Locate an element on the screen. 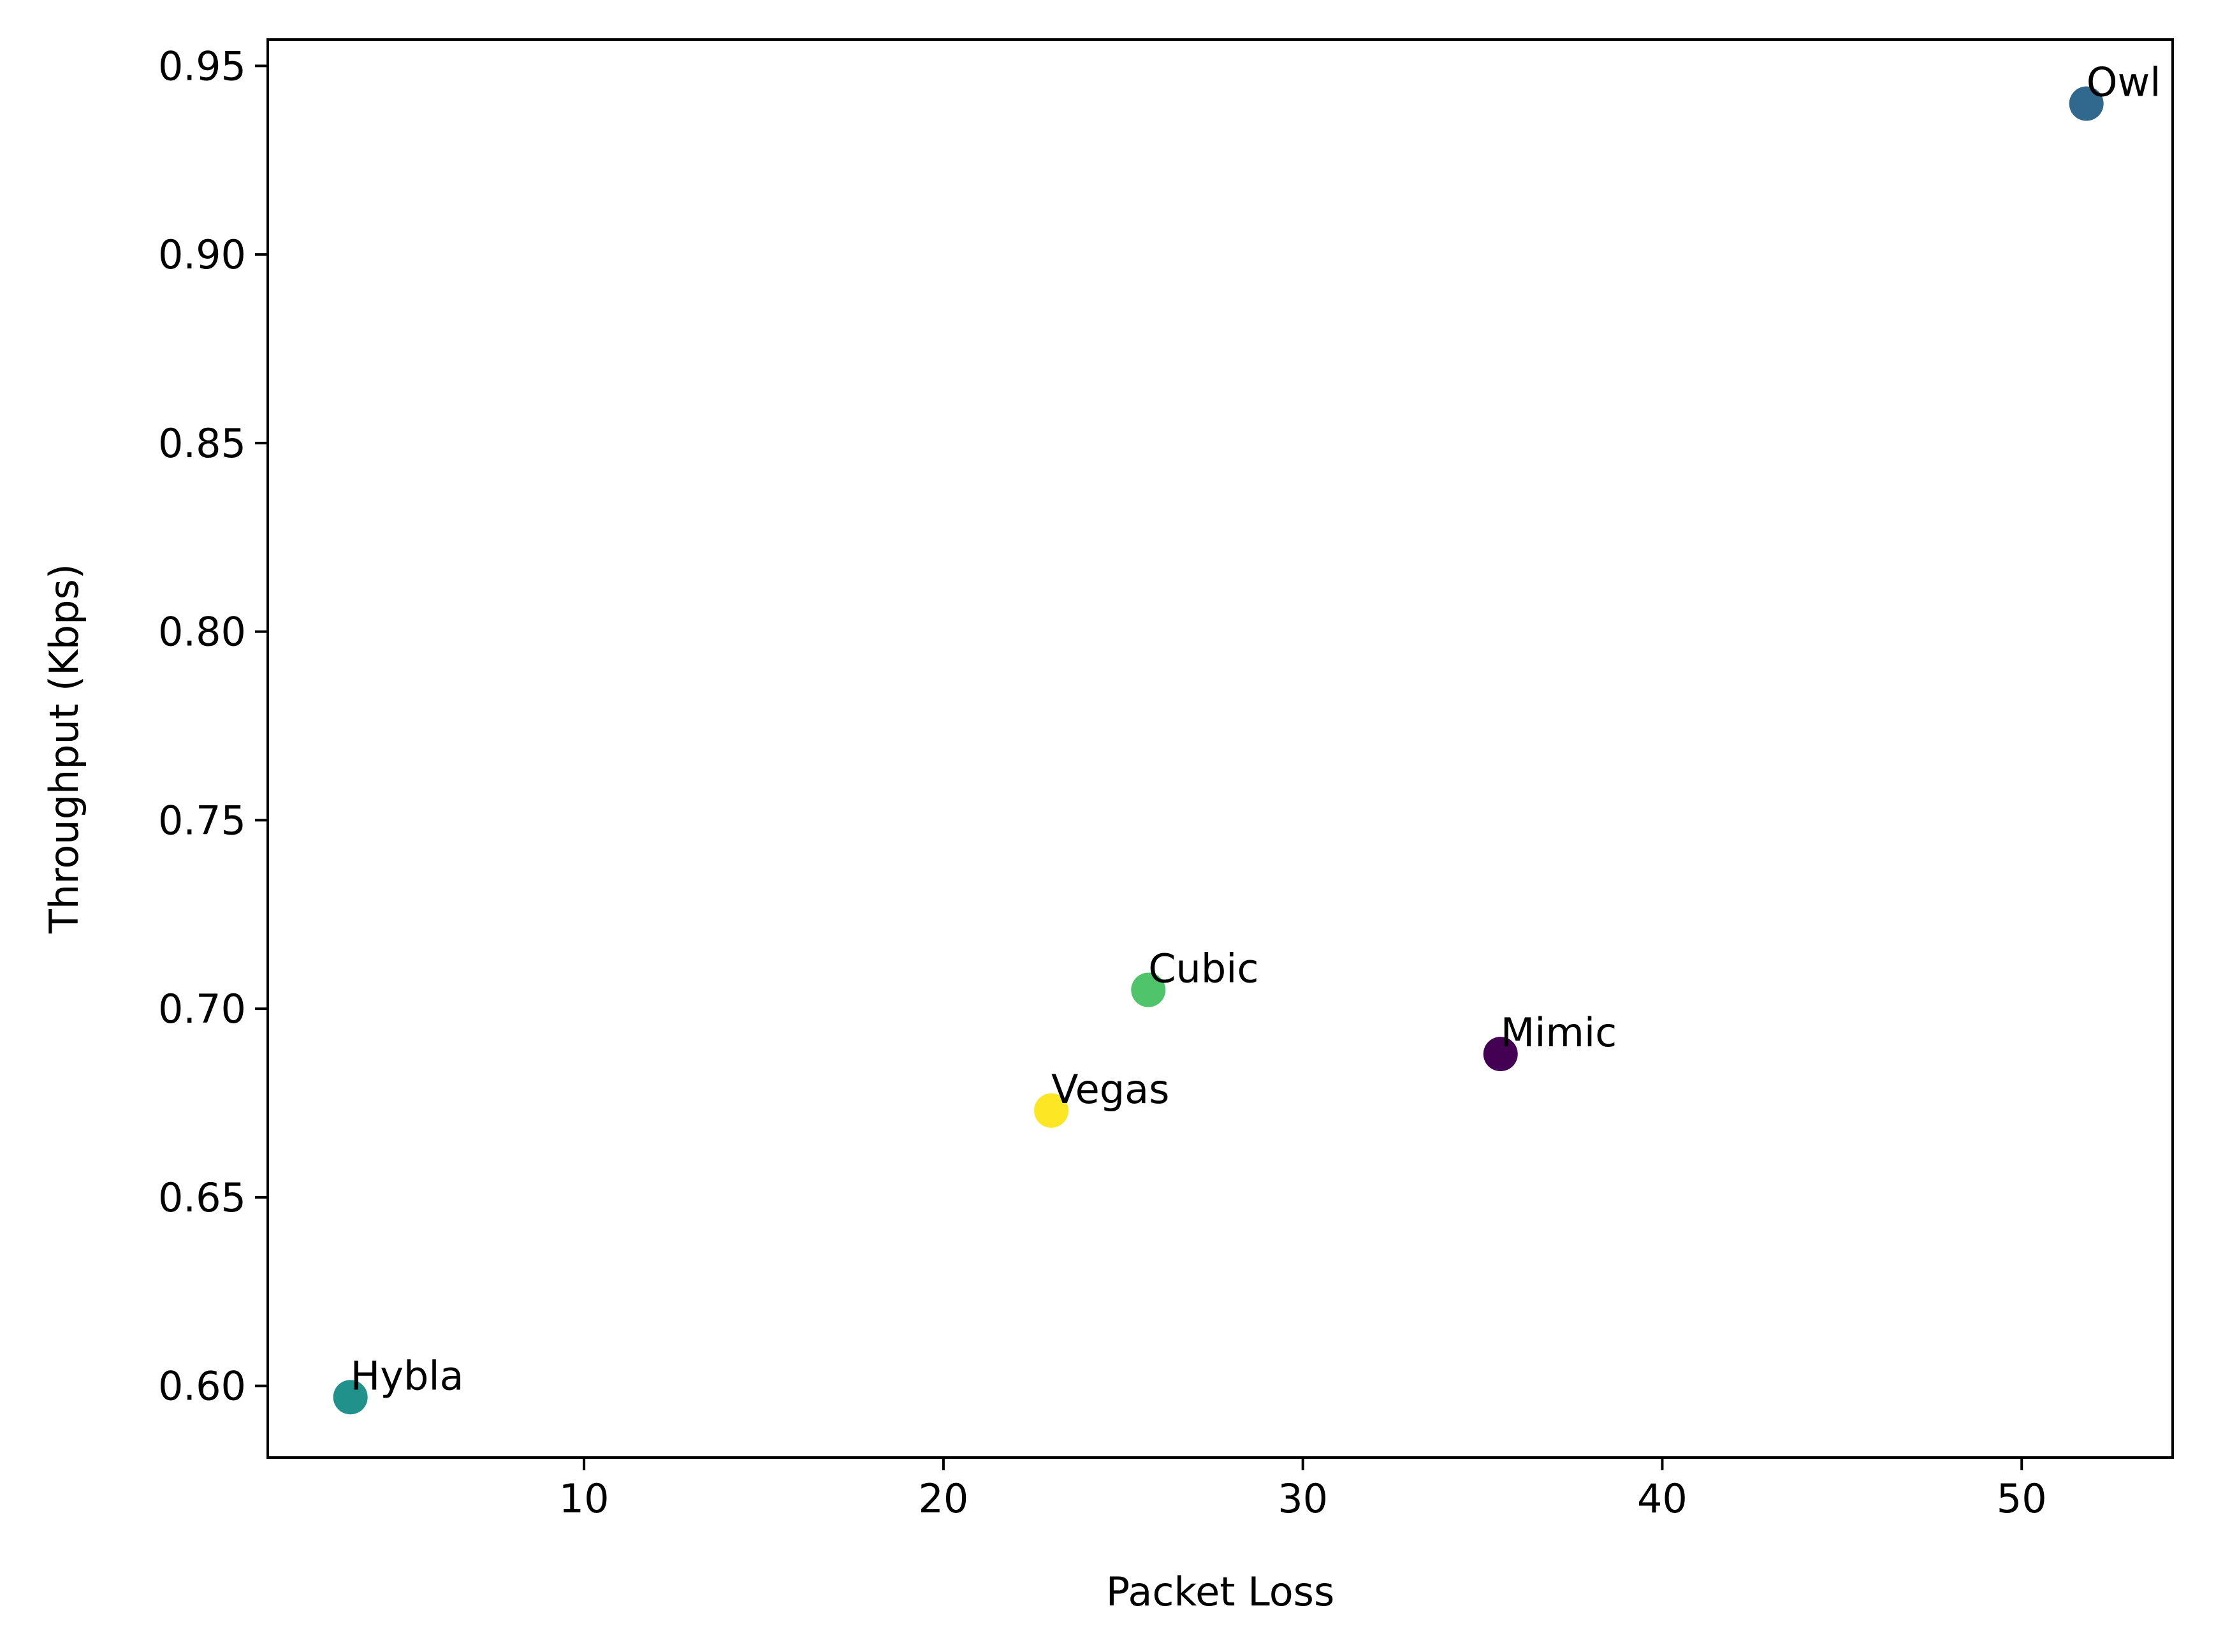  y-tick-label: 0.75 is located at coordinates (202, 821).